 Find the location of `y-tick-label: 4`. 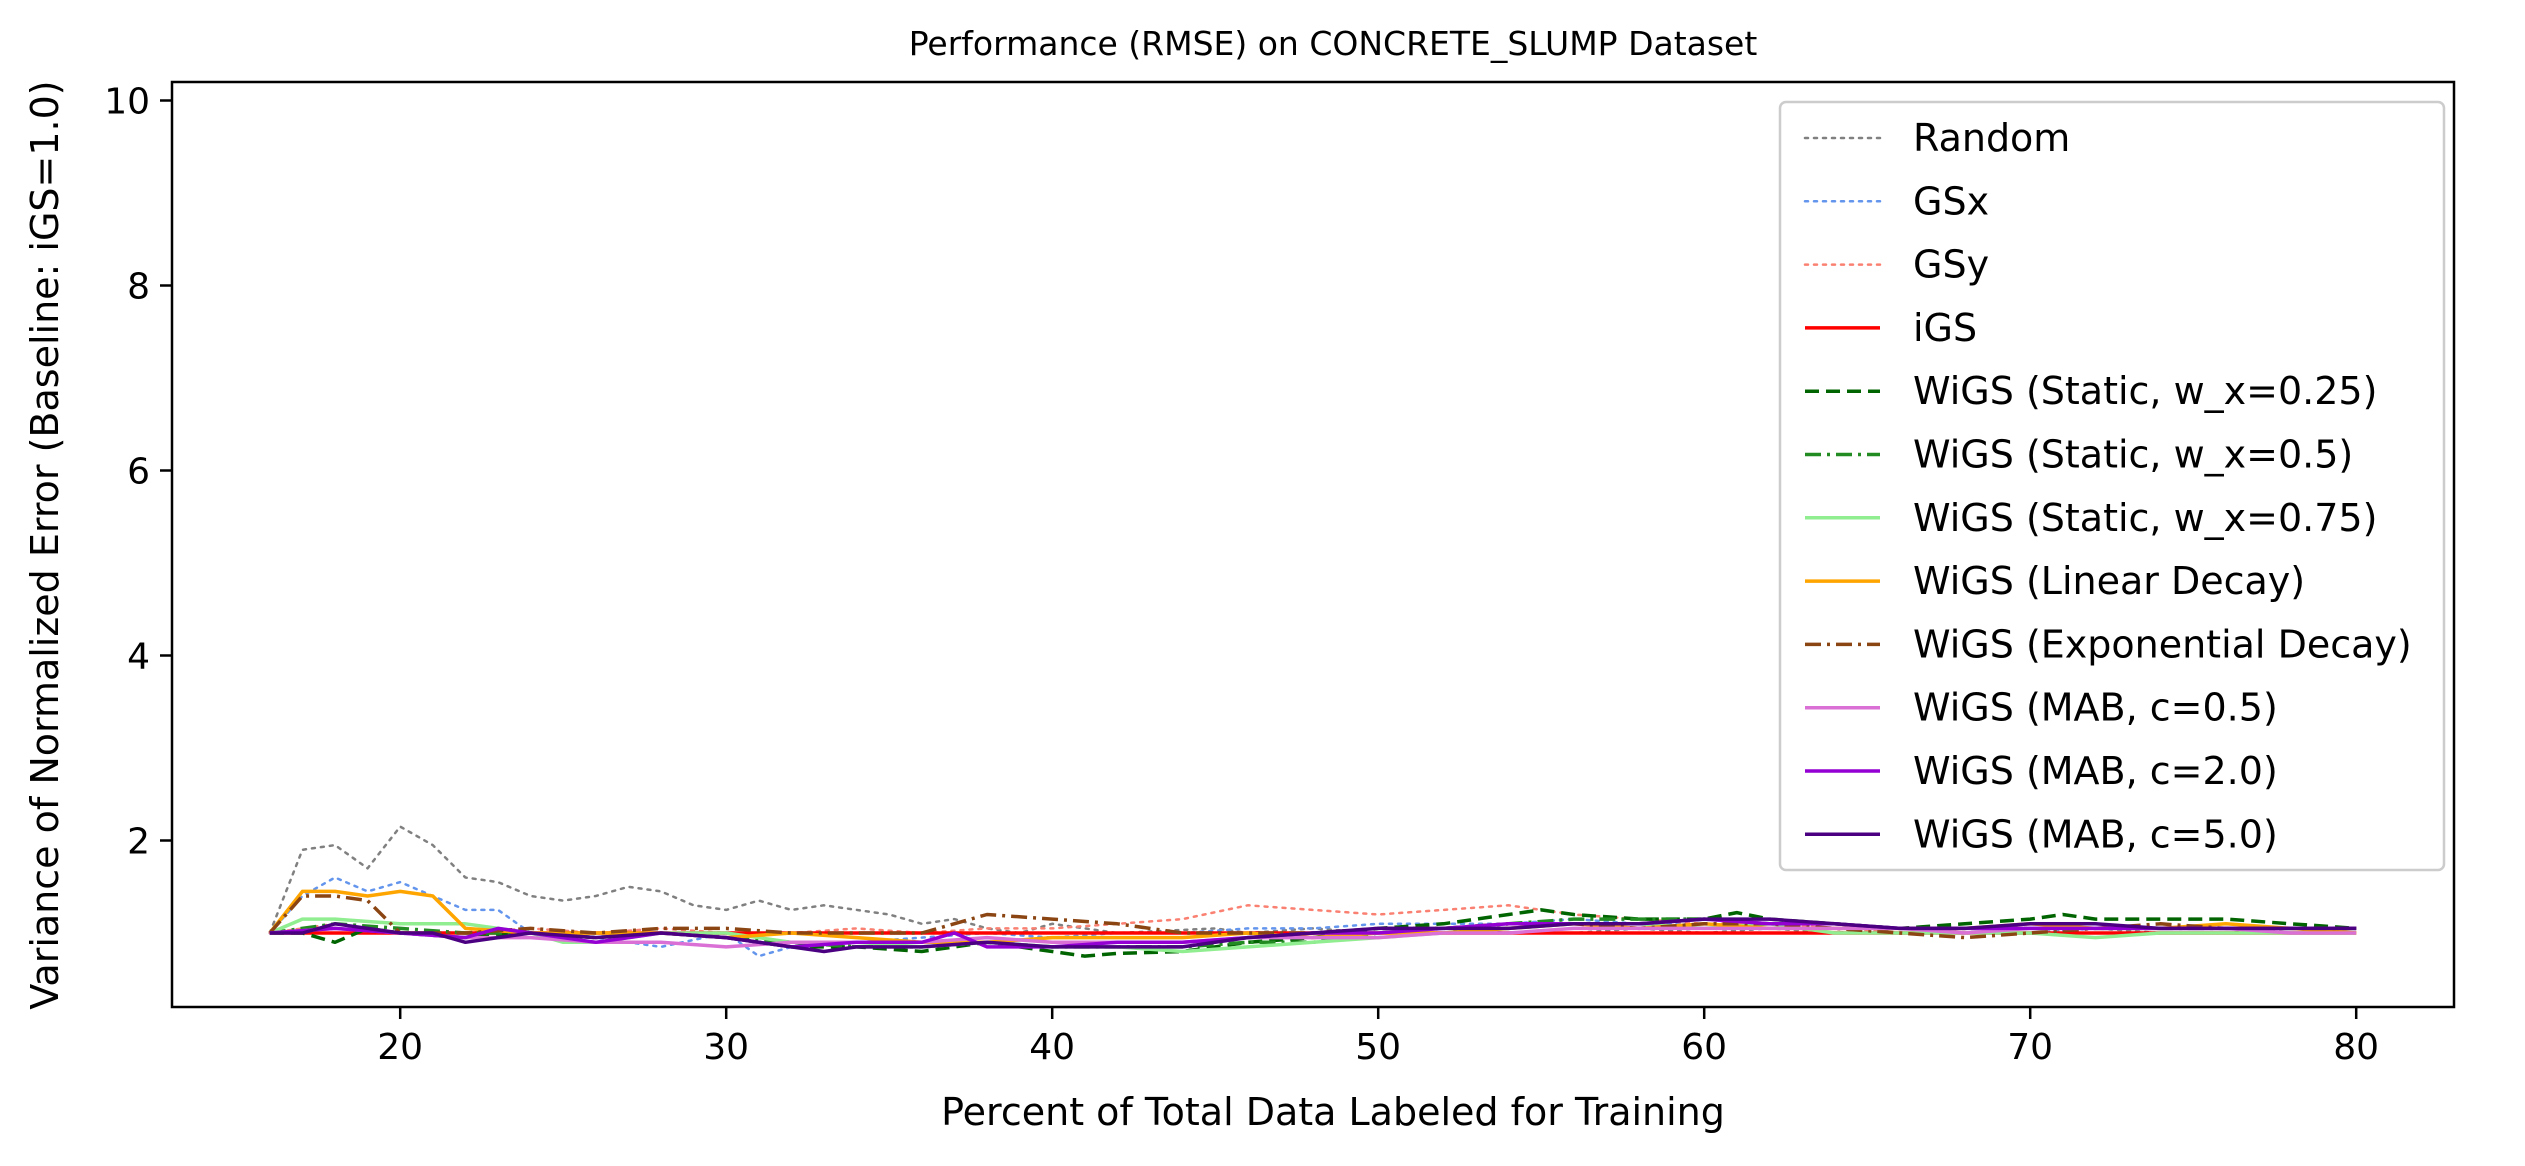

y-tick-label: 4 is located at coordinates (138, 657).